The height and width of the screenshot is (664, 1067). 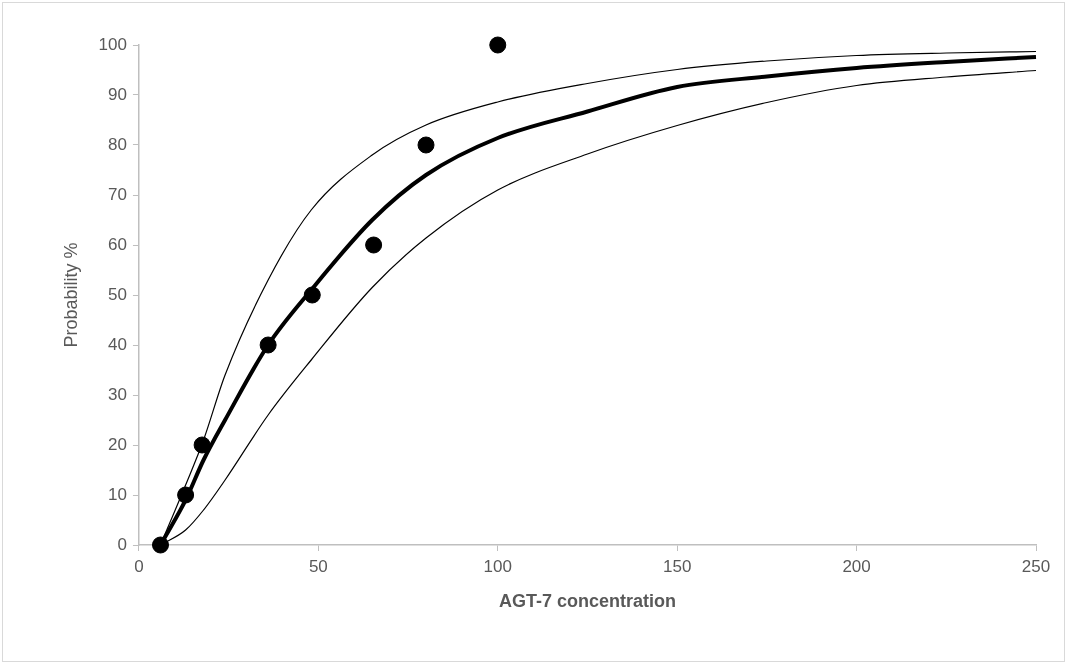 What do you see at coordinates (117, 144) in the screenshot?
I see `y-tick-label: 80` at bounding box center [117, 144].